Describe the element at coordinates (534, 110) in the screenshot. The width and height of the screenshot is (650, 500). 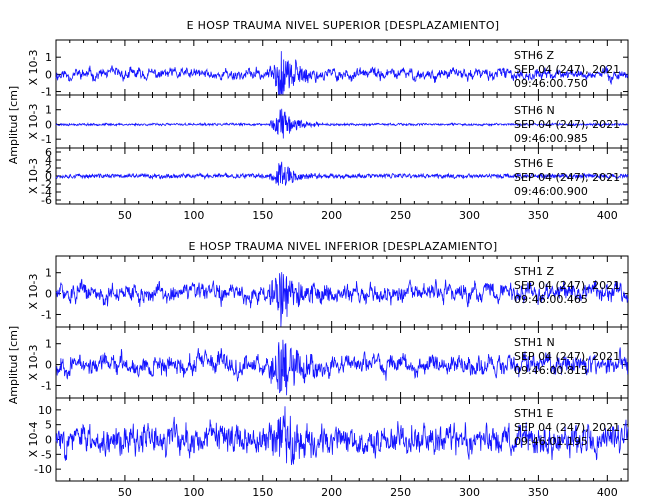
I see `station-channel-label: STH6 N` at that location.